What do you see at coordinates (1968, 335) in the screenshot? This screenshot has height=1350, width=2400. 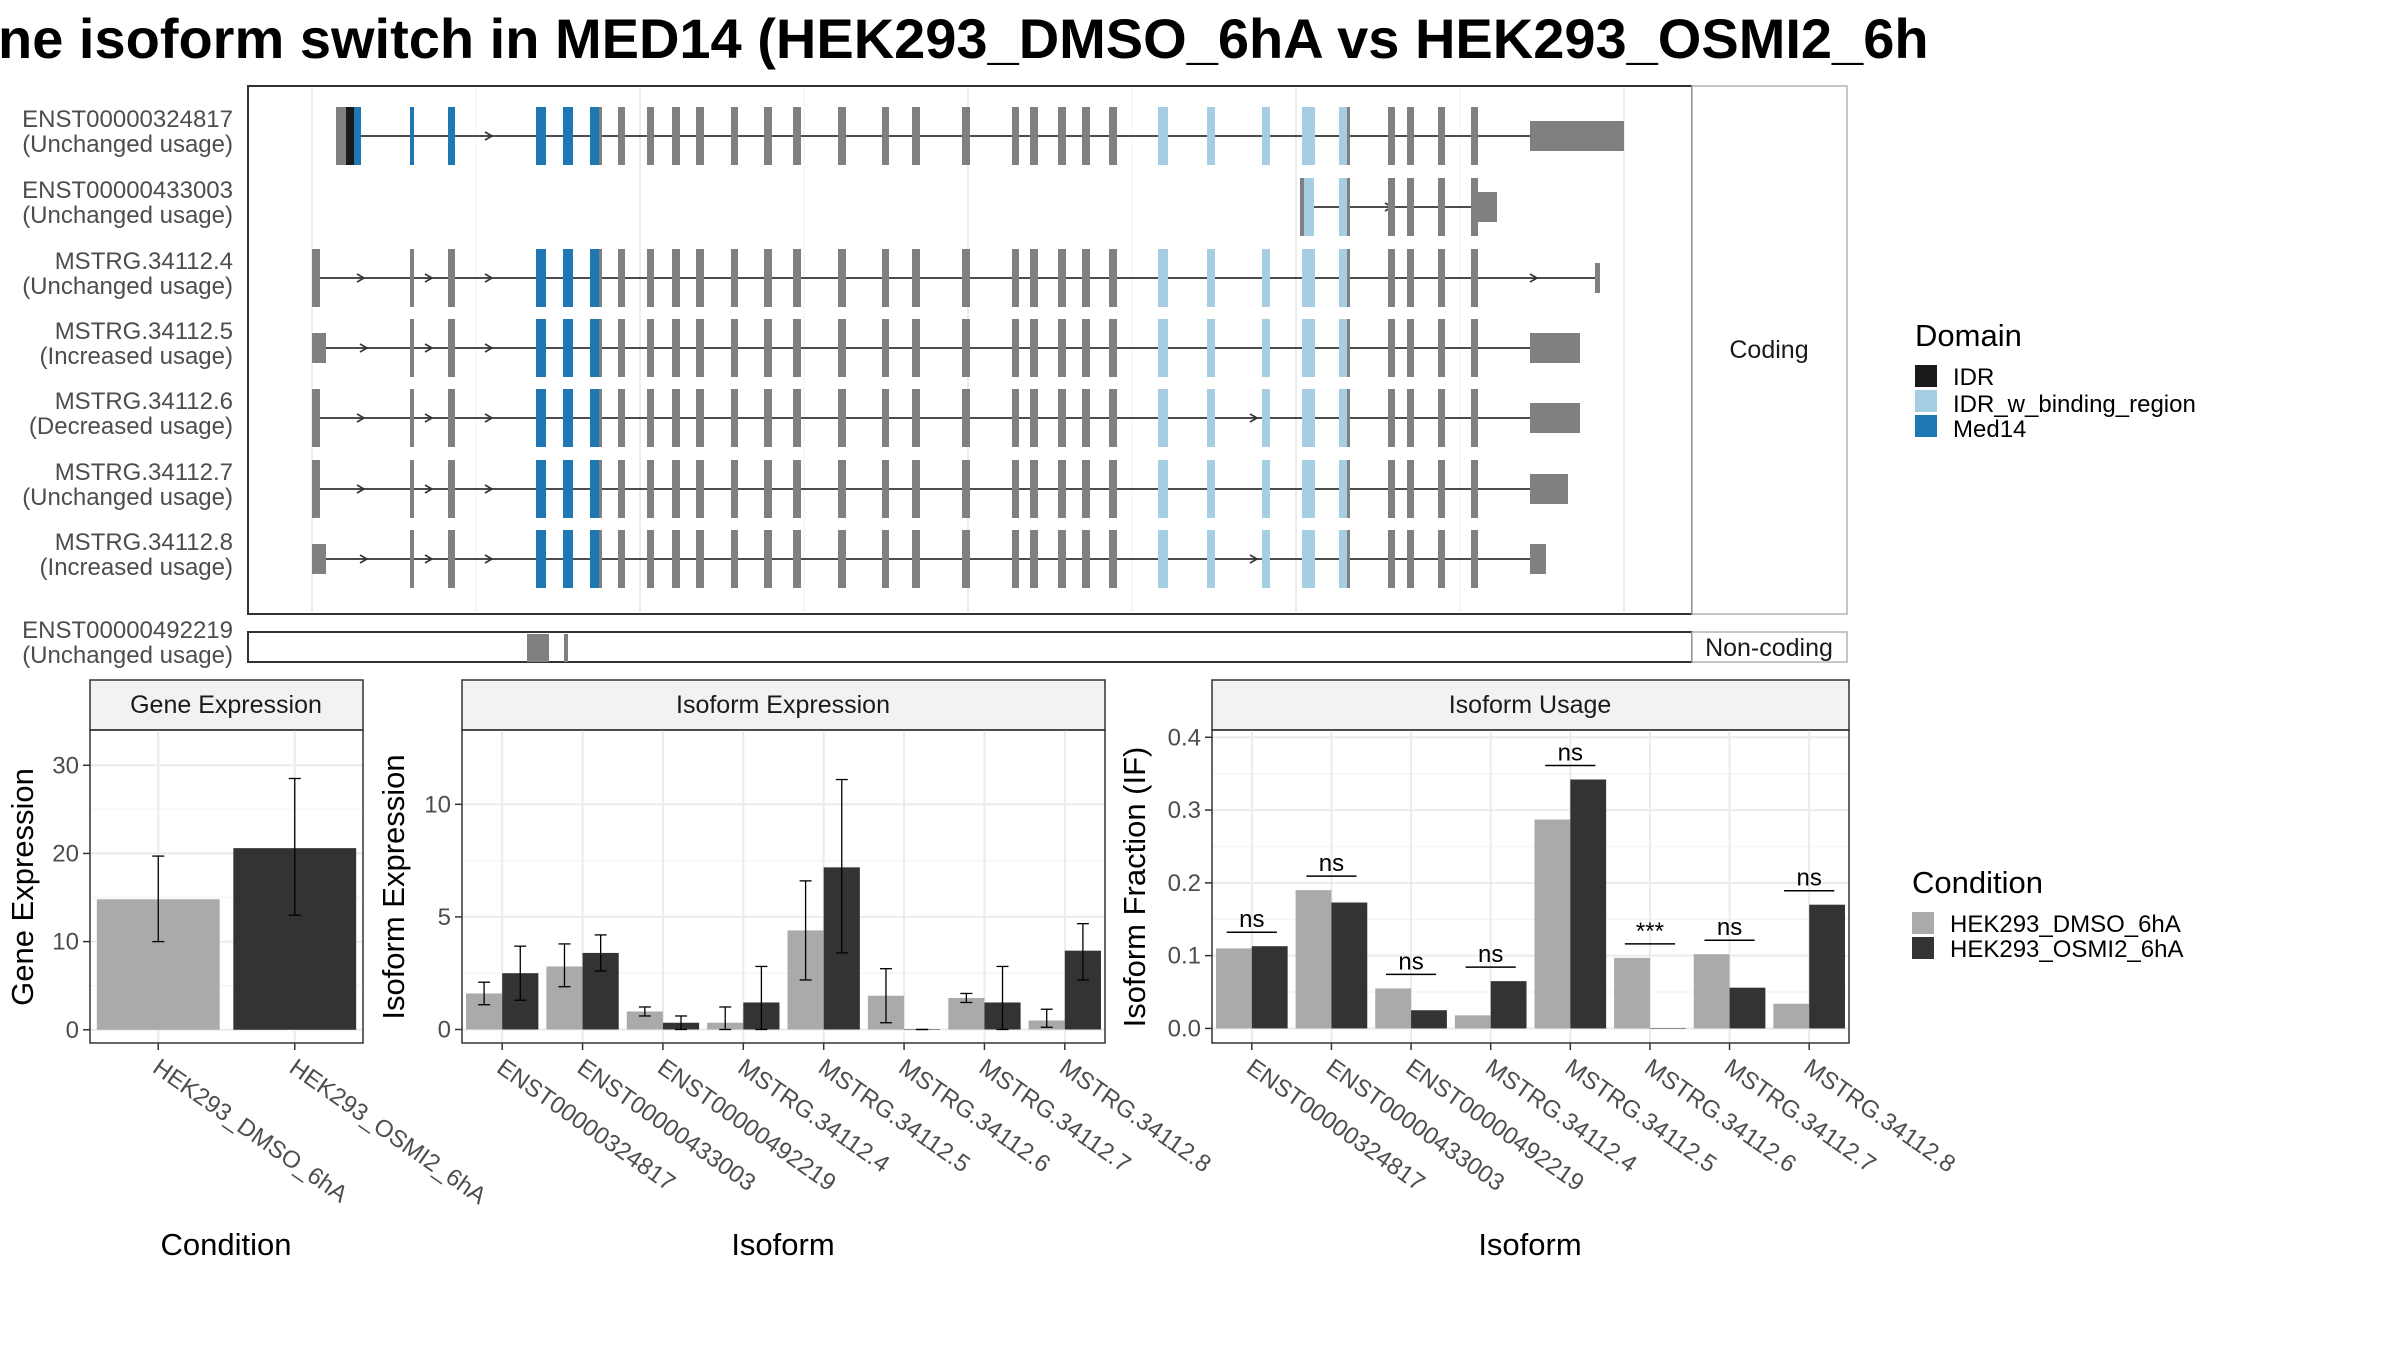 I see `domain-legend-title: Domain` at bounding box center [1968, 335].